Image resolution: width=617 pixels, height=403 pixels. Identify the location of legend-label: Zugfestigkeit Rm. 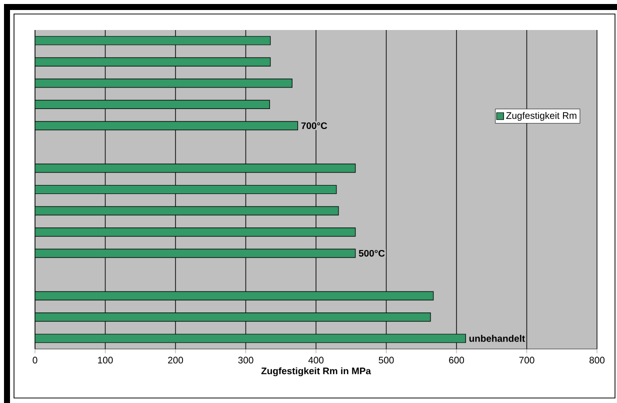
(541, 116).